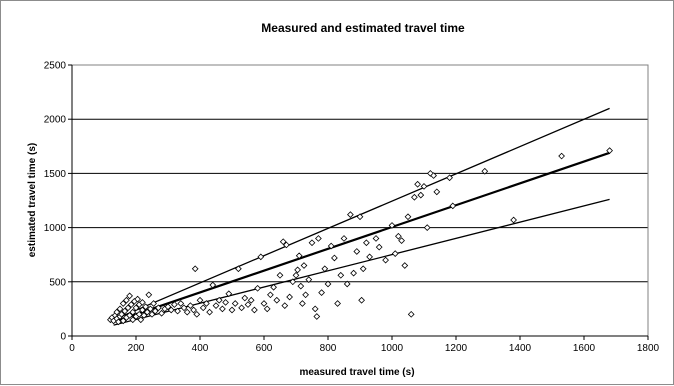  I want to click on chart-title: Measured and estimated travel time, so click(363, 28).